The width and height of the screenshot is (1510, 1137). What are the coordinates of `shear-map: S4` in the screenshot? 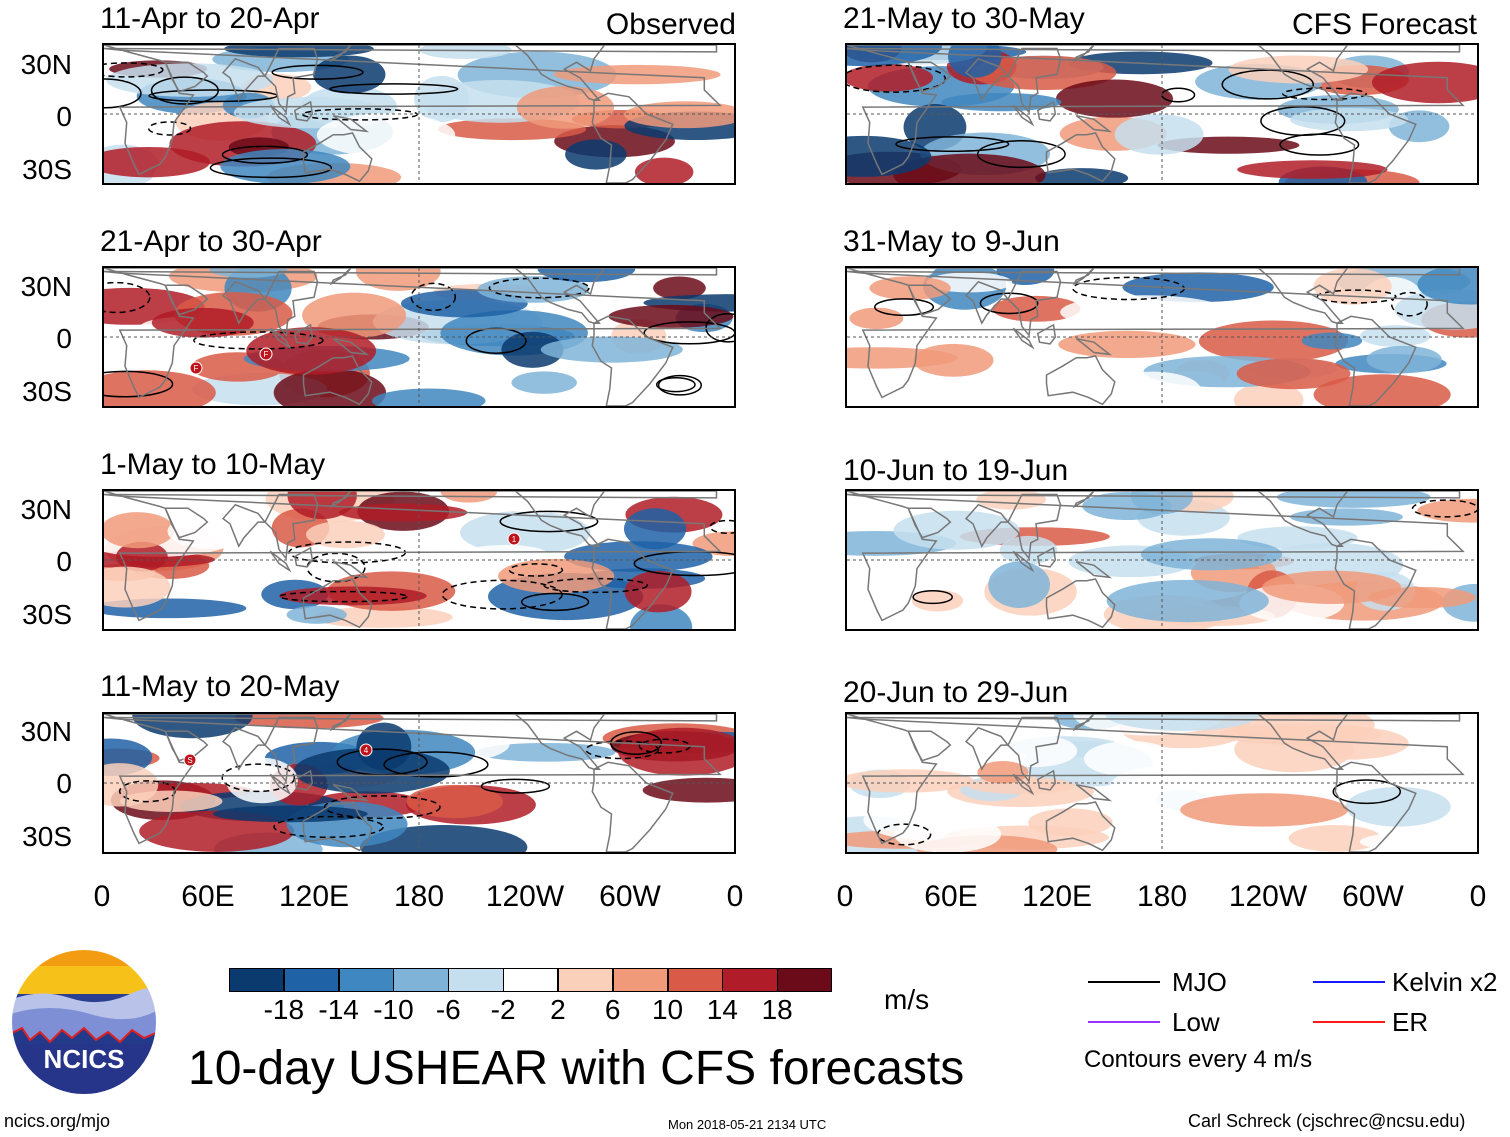 It's located at (419, 783).